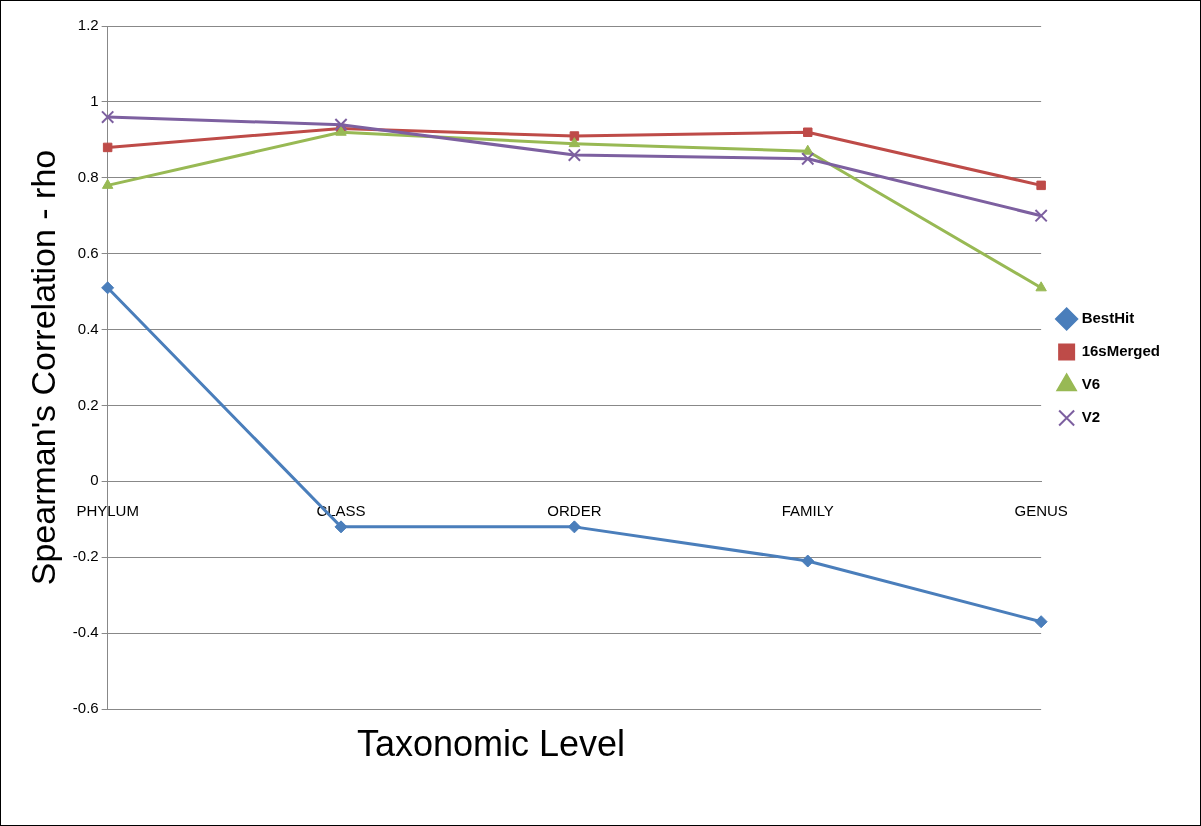 The image size is (1201, 826). I want to click on x-tick-label: FAMILY, so click(807, 511).